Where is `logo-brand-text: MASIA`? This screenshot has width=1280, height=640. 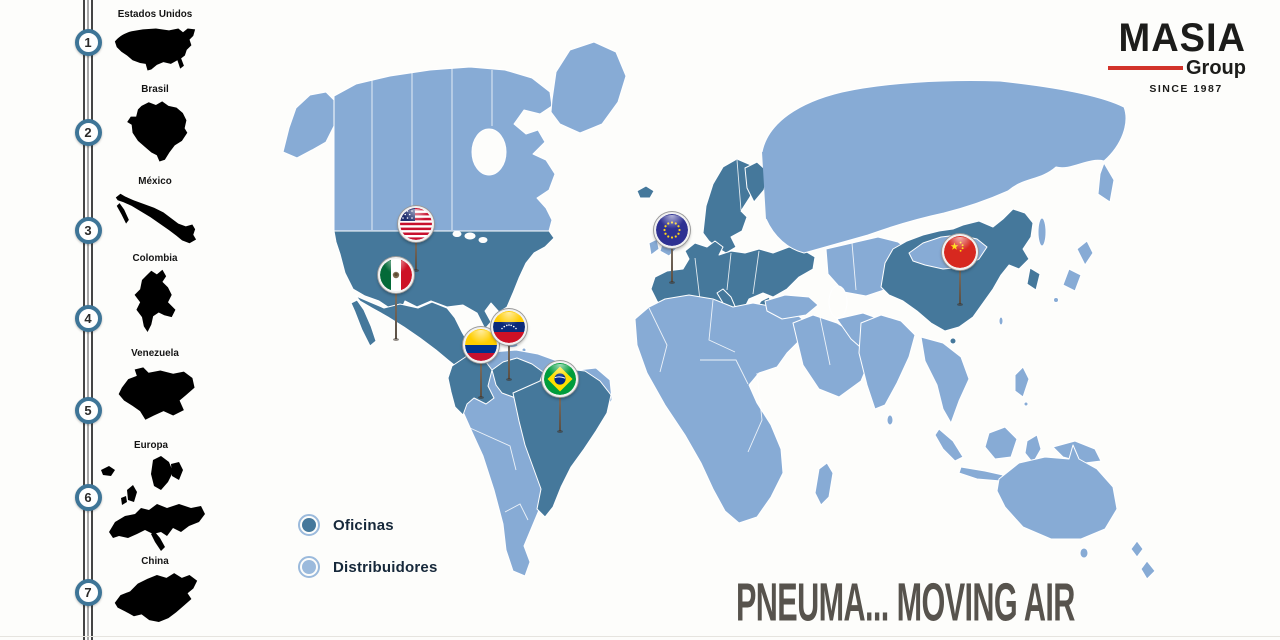
logo-brand-text: MASIA is located at coordinates (1182, 38).